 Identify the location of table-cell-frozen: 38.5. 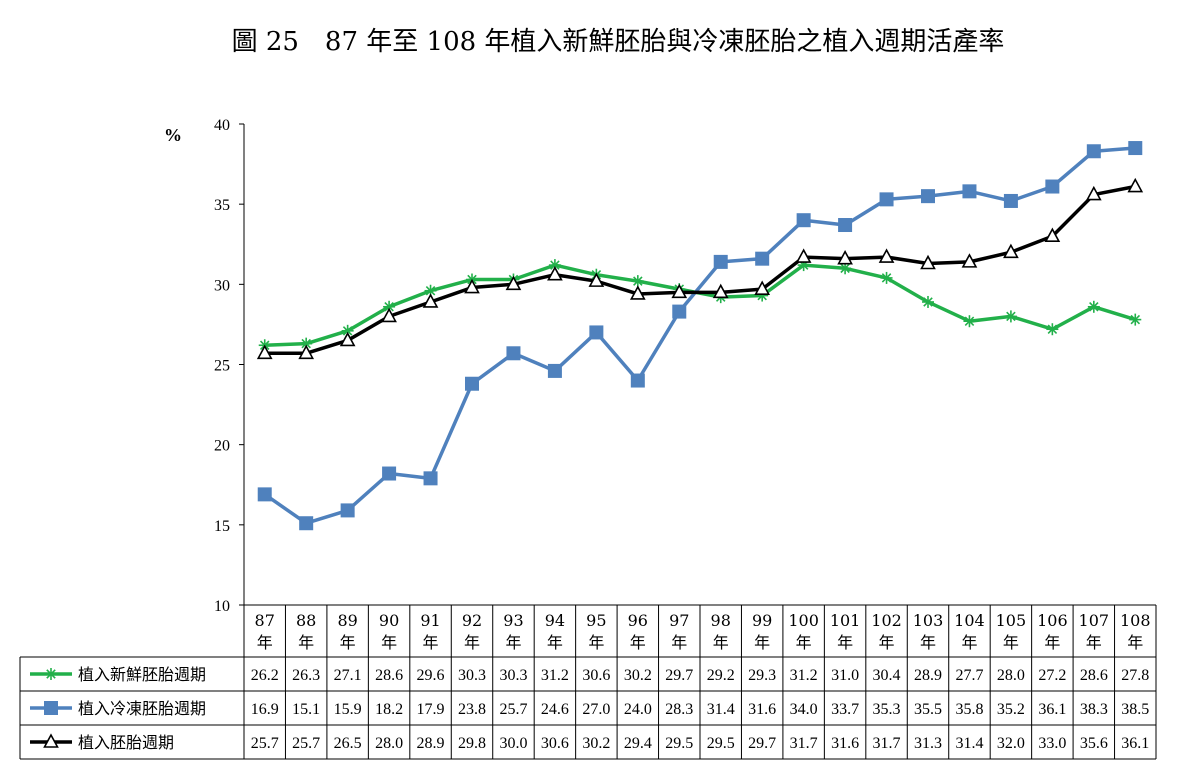
(1135, 709).